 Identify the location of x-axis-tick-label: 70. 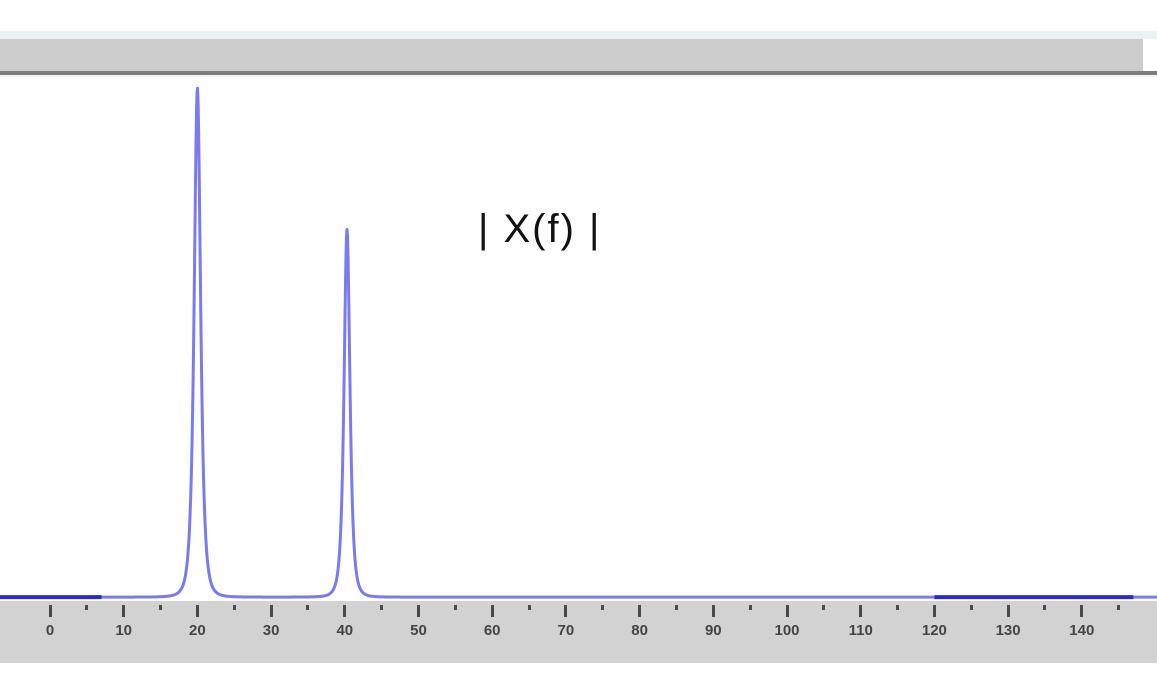
(566, 630).